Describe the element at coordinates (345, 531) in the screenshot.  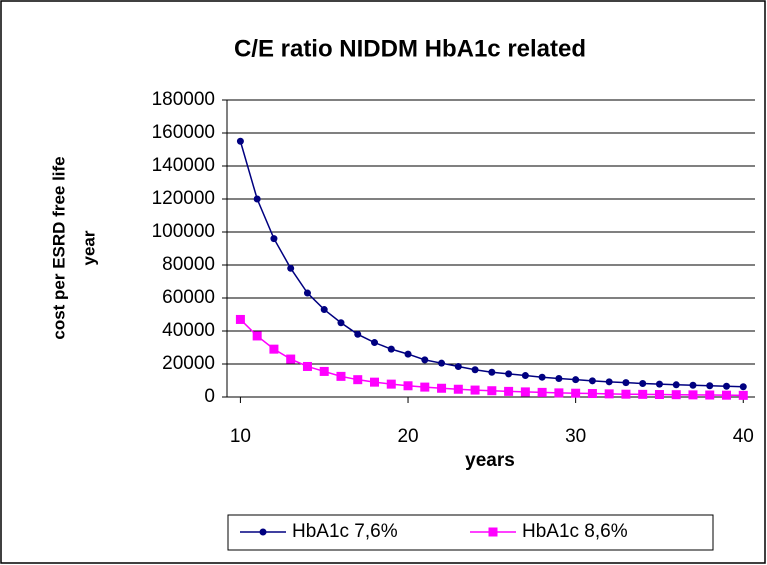
I see `legend-label: HbA1c 7,6%` at that location.